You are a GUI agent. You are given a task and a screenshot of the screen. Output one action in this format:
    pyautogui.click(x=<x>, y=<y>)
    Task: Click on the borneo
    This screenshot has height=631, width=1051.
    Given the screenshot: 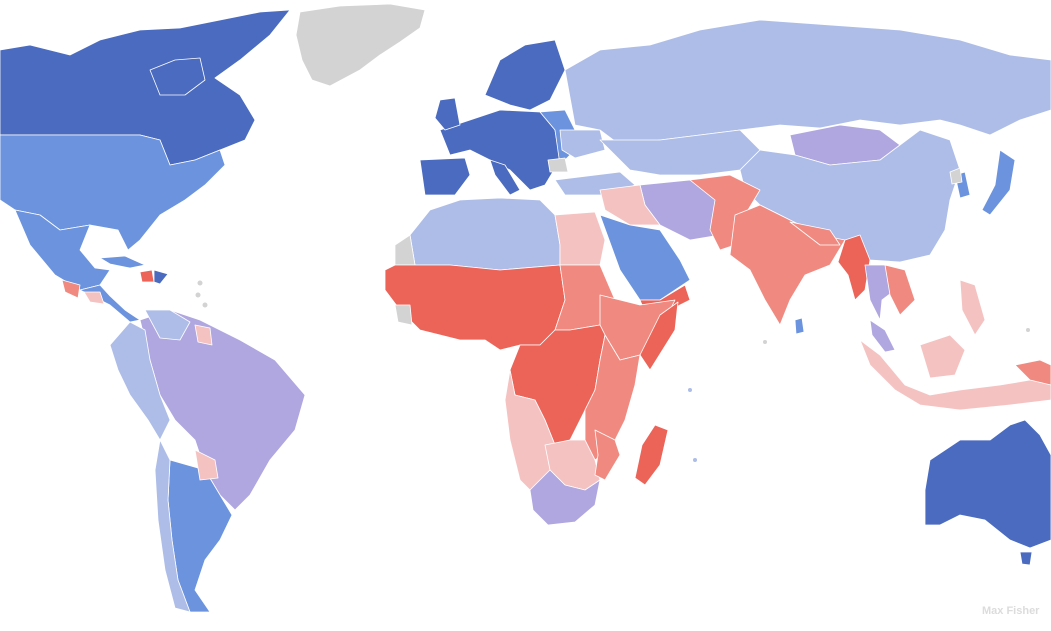 What is the action you would take?
    pyautogui.click(x=942, y=356)
    